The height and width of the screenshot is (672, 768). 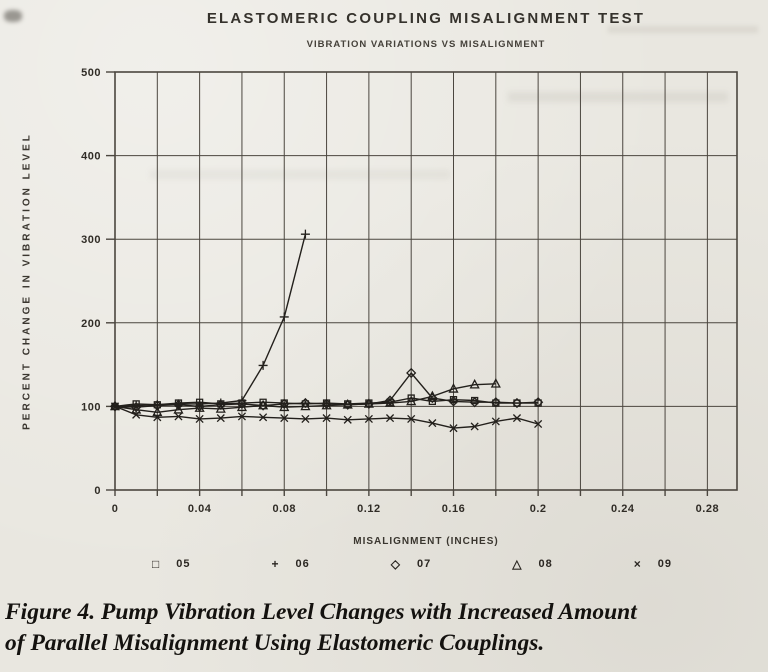 What do you see at coordinates (91, 324) in the screenshot?
I see `svg-text: 200` at bounding box center [91, 324].